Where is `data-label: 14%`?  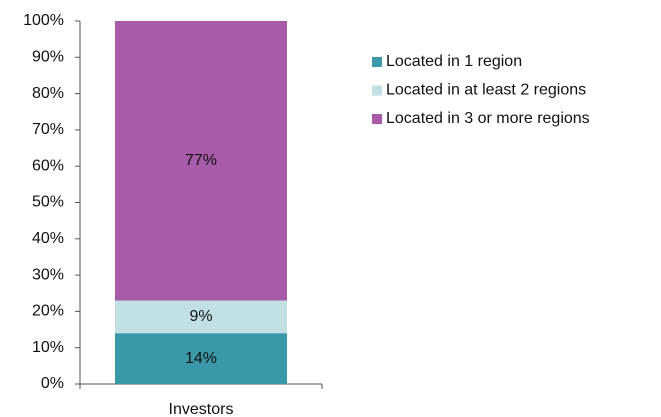
data-label: 14% is located at coordinates (201, 358).